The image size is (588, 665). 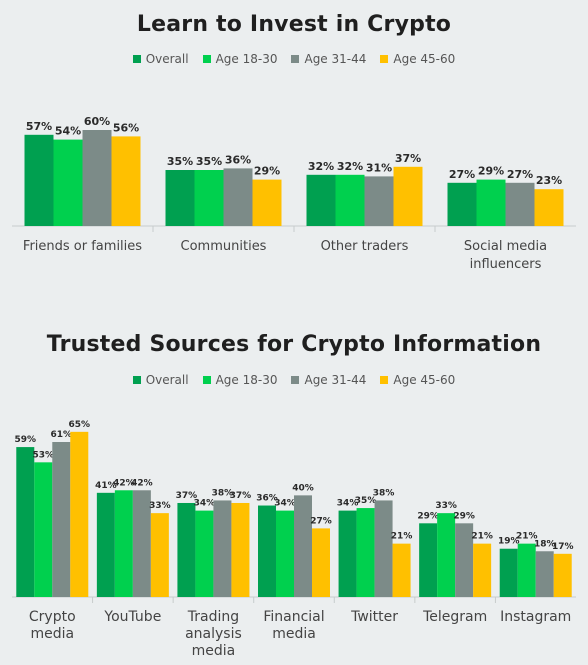 What do you see at coordinates (39, 126) in the screenshot?
I see `data-label: 57%` at bounding box center [39, 126].